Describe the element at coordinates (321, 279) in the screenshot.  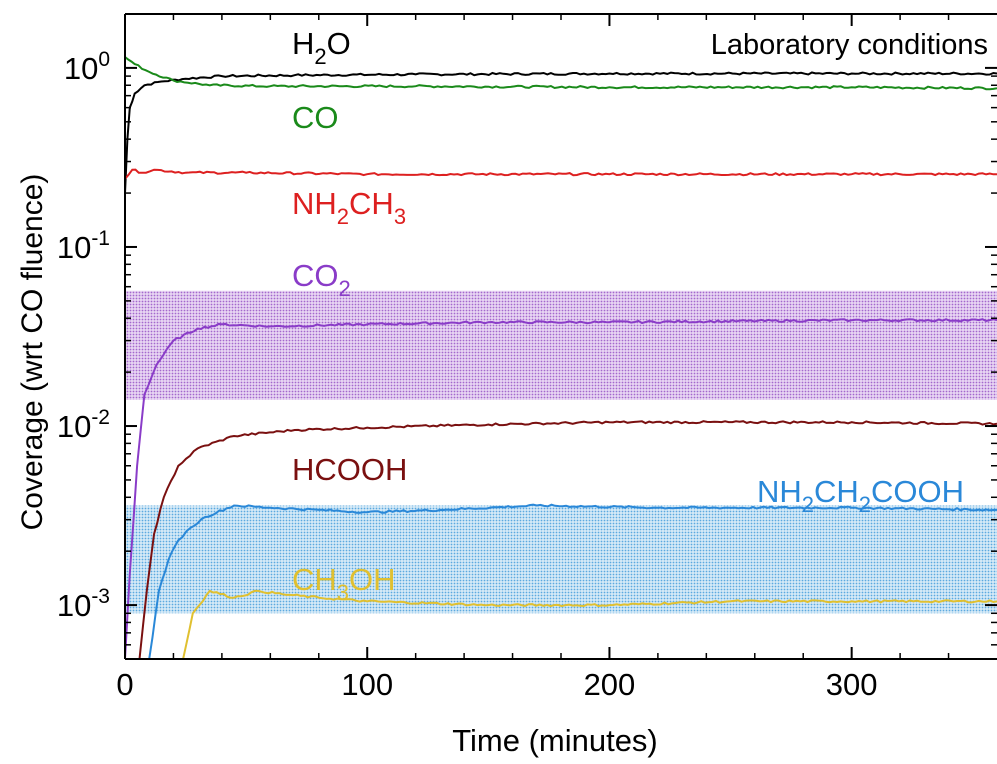
I see `series-label-co2: CO2` at that location.